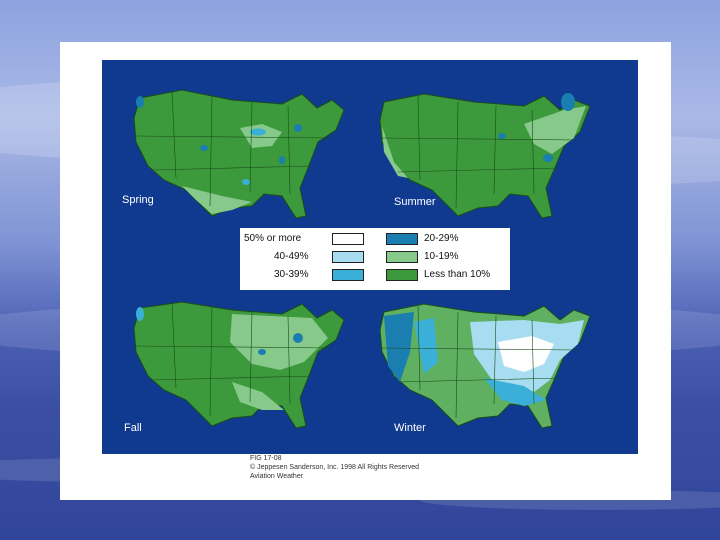  Describe the element at coordinates (243, 367) in the screenshot. I see `map-fall: Fall` at that location.